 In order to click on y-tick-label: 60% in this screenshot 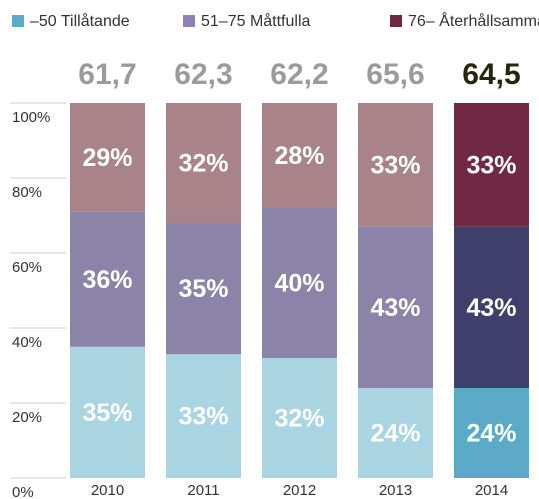, I will do `click(27, 267)`.